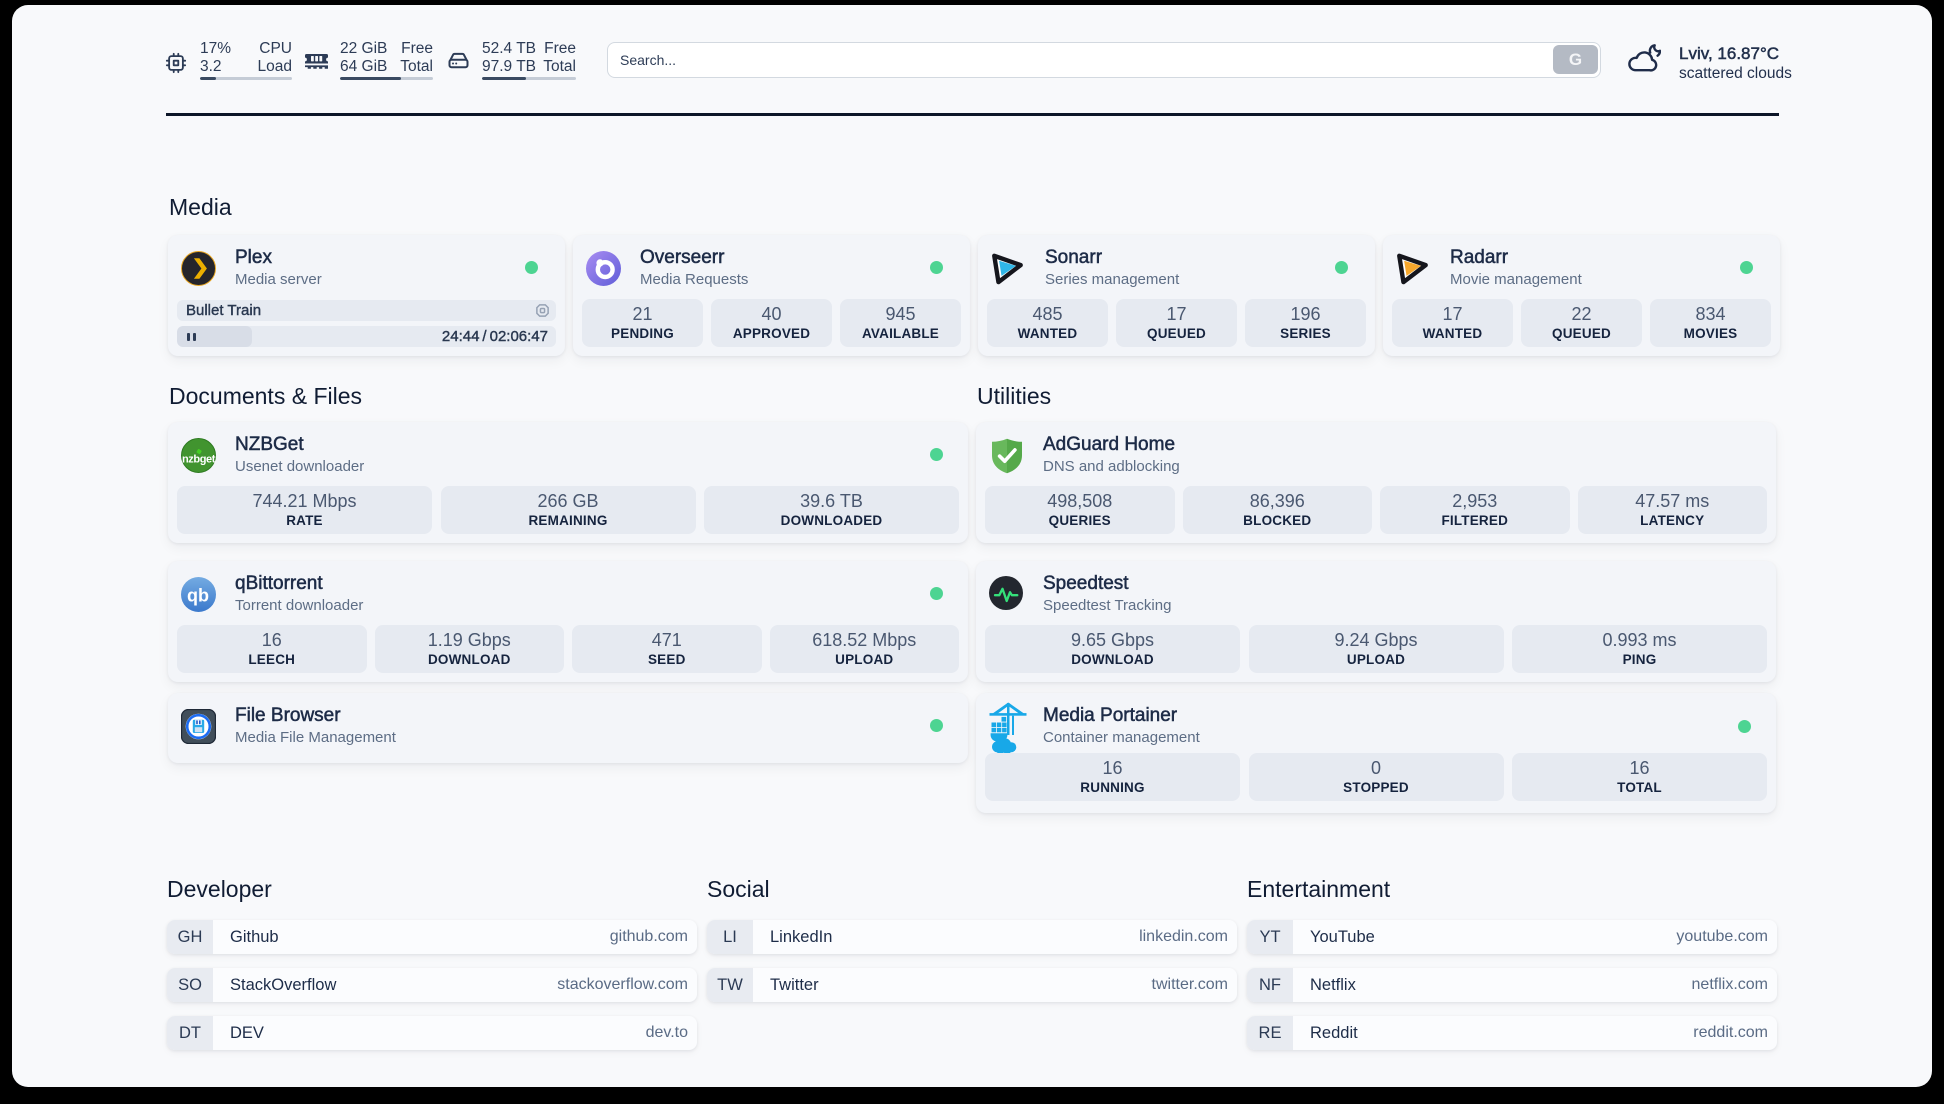 This screenshot has width=1944, height=1104. Describe the element at coordinates (198, 596) in the screenshot. I see `svg-text: qb` at that location.